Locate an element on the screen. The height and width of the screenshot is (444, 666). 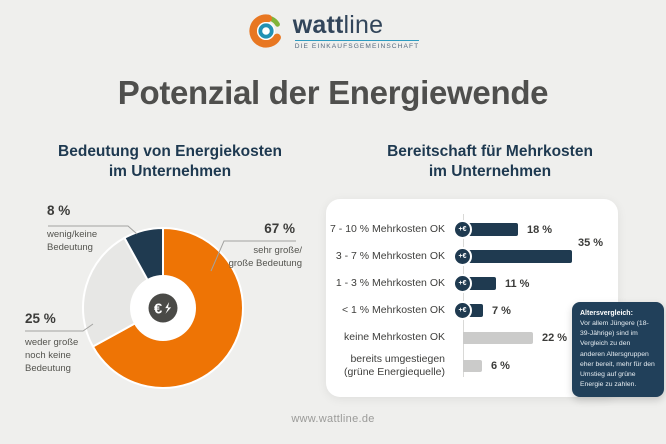
note-title: Altersvergleich: is located at coordinates (606, 313).